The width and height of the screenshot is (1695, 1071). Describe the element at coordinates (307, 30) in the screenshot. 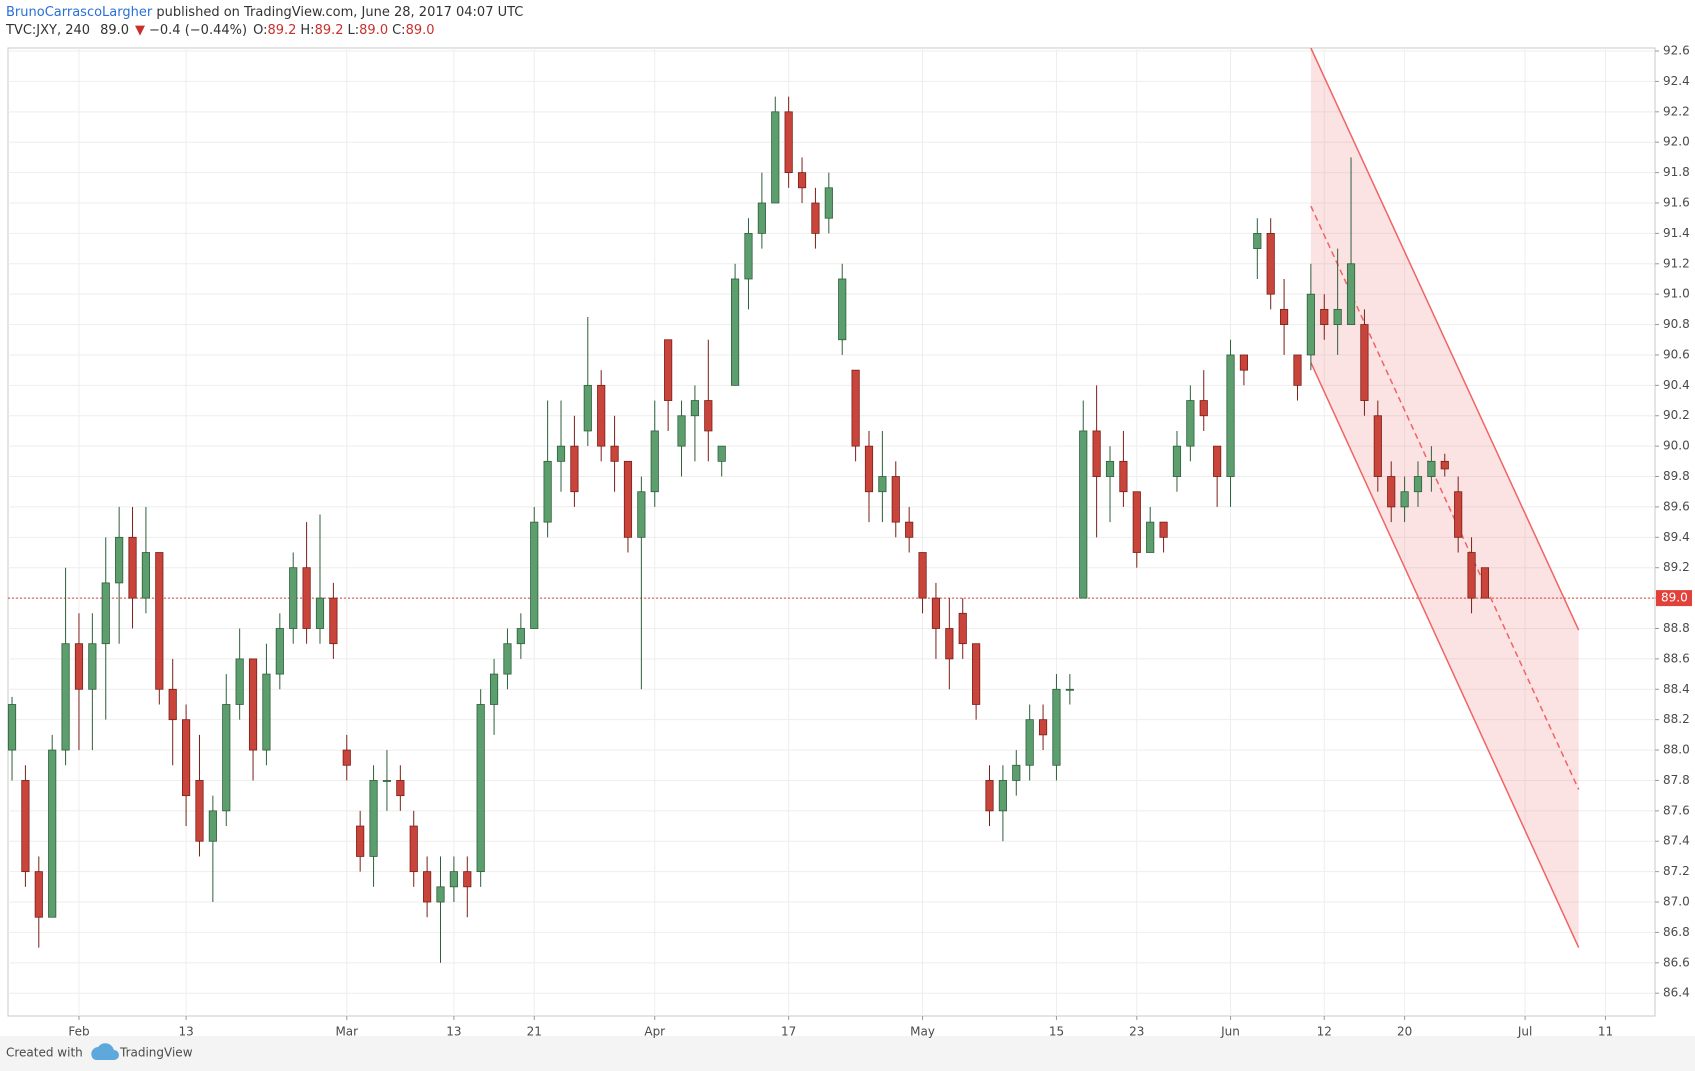

I see `ohlc-label: H:` at that location.